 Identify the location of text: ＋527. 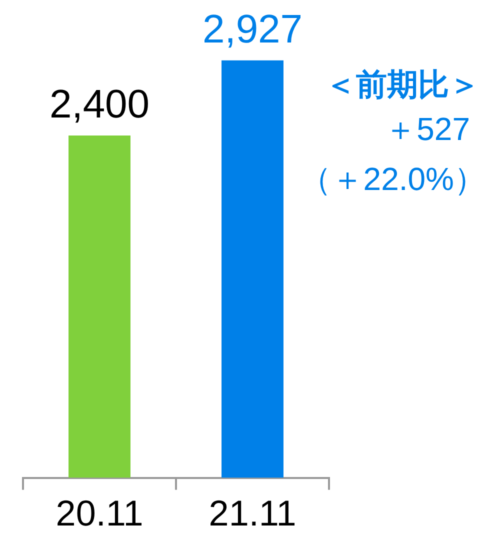
(427, 129).